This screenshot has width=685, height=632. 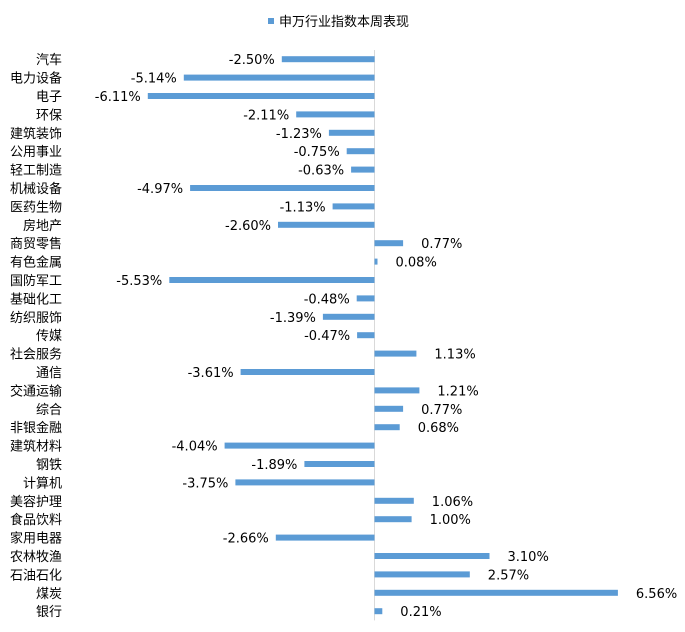 What do you see at coordinates (274, 465) in the screenshot?
I see `value-label: -1.89%` at bounding box center [274, 465].